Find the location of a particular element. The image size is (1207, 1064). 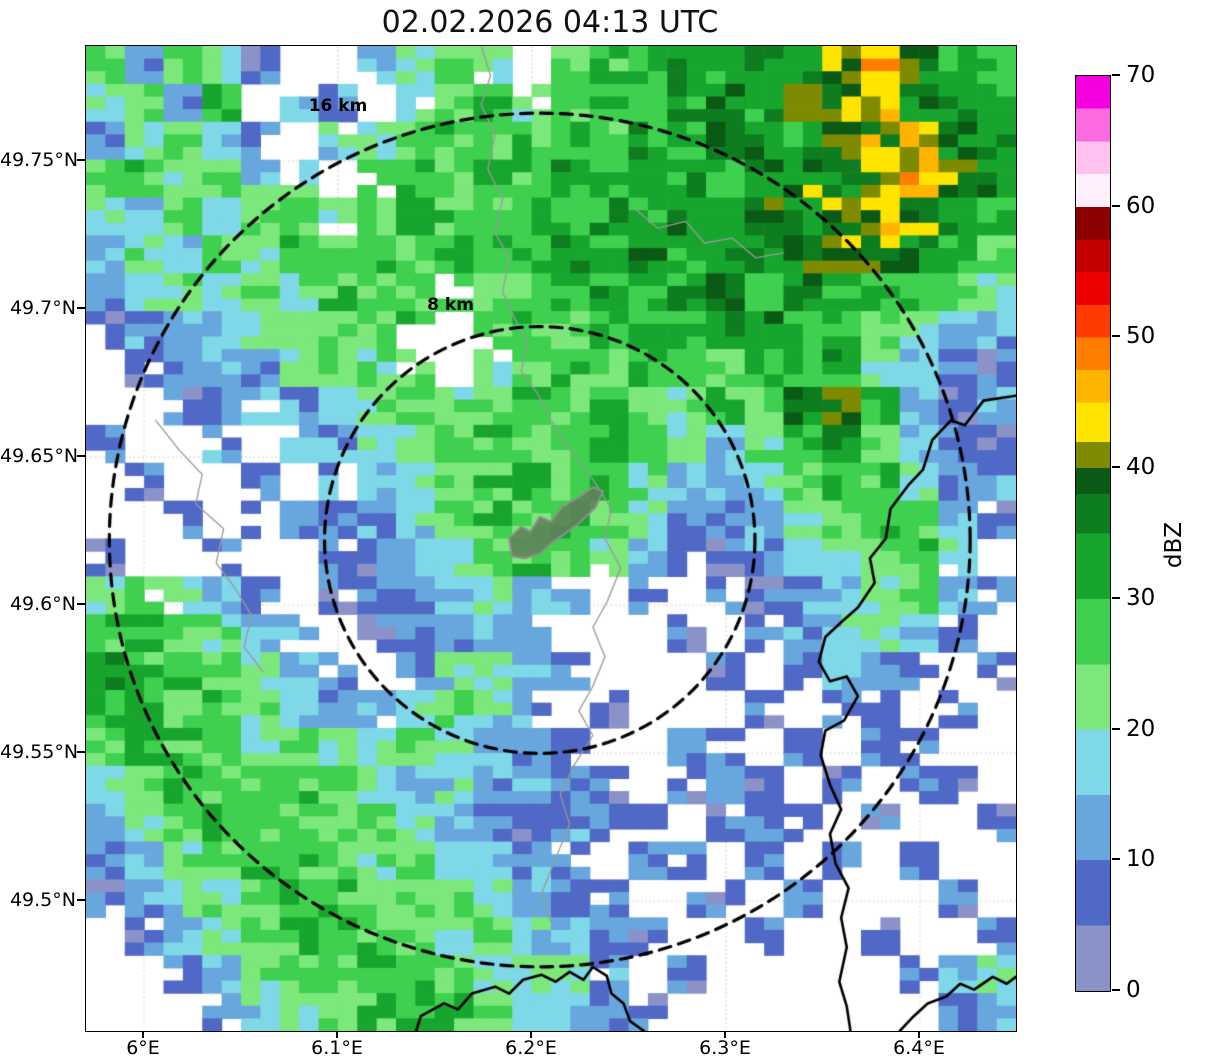

y-tick-label: 49.75°N is located at coordinates (39, 160).